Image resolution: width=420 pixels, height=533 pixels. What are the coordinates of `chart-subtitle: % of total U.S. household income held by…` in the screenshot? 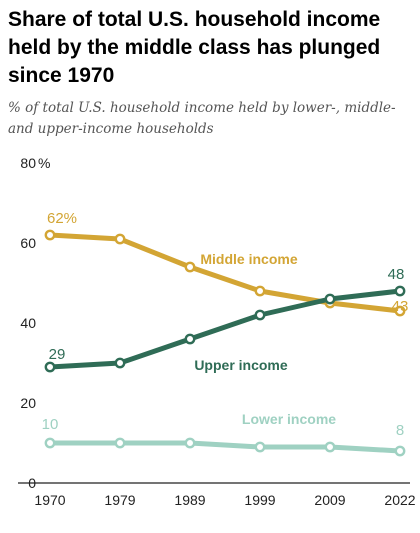 It's located at (202, 118).